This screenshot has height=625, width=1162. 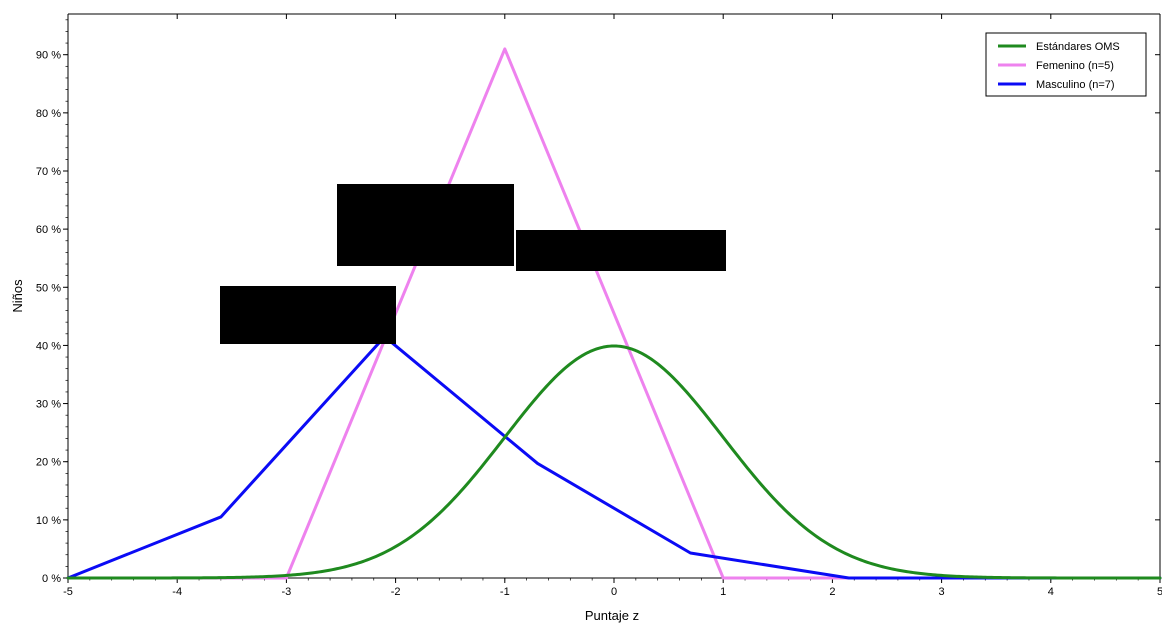 I want to click on y-tick-label: 30 %, so click(x=48, y=405).